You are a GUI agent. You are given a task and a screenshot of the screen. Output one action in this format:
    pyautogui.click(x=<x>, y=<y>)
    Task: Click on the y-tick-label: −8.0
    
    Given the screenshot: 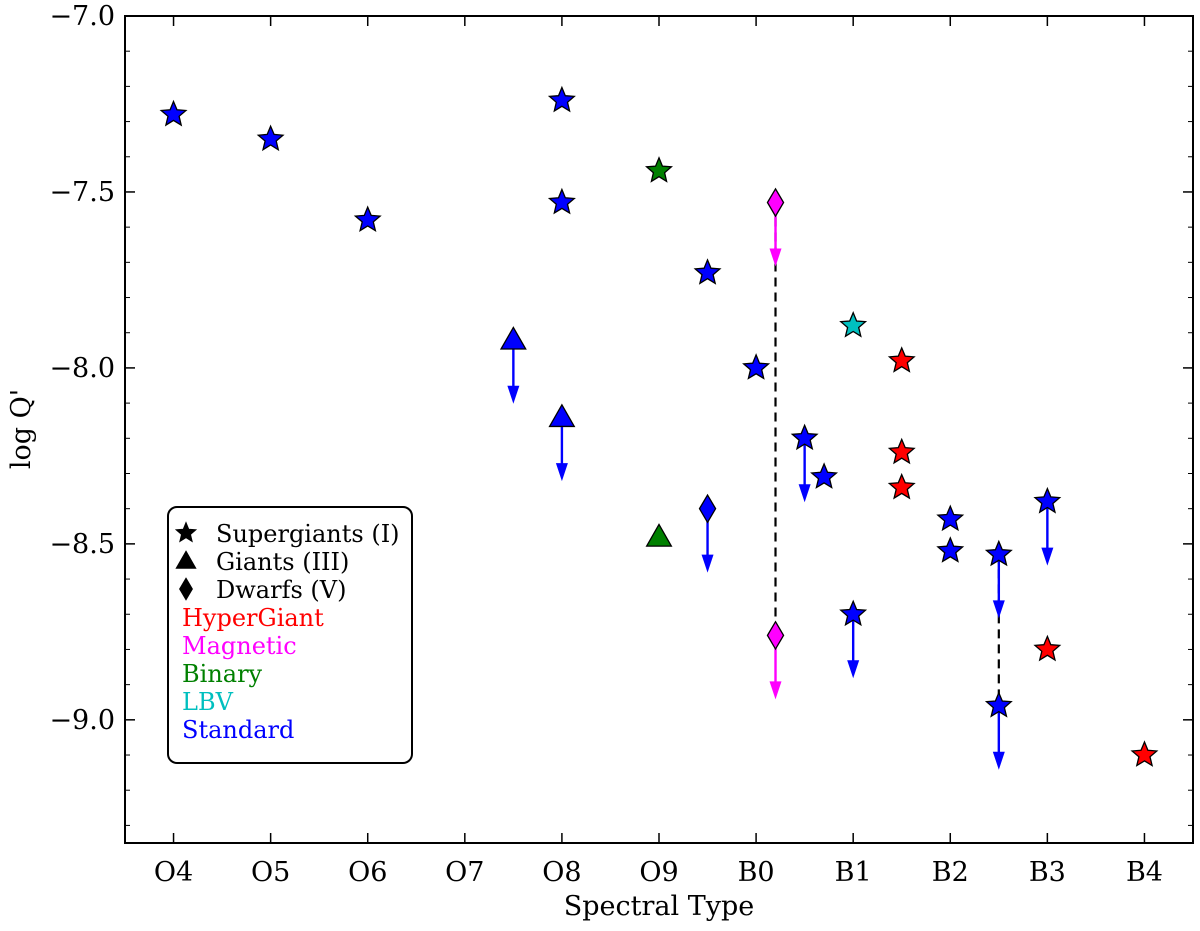 What is the action you would take?
    pyautogui.click(x=82, y=368)
    